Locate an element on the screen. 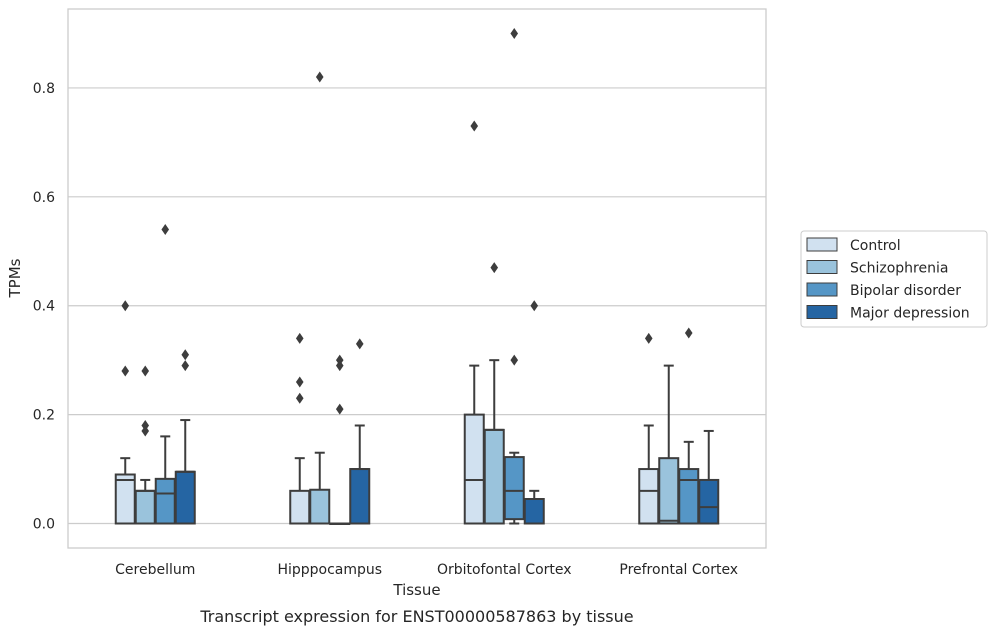 Image resolution: width=997 pixels, height=634 pixels. y-axis-ticks: 0.0 0.2 0.4 0.6 0.8 is located at coordinates (44, 307).